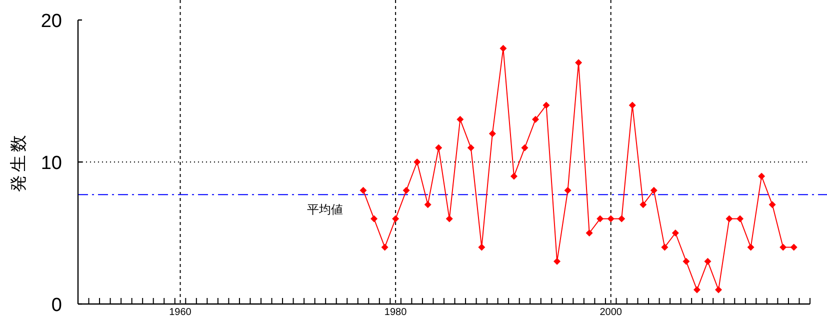 The height and width of the screenshot is (325, 827). Describe the element at coordinates (51, 21) in the screenshot. I see `y-tick-label: 20` at that location.